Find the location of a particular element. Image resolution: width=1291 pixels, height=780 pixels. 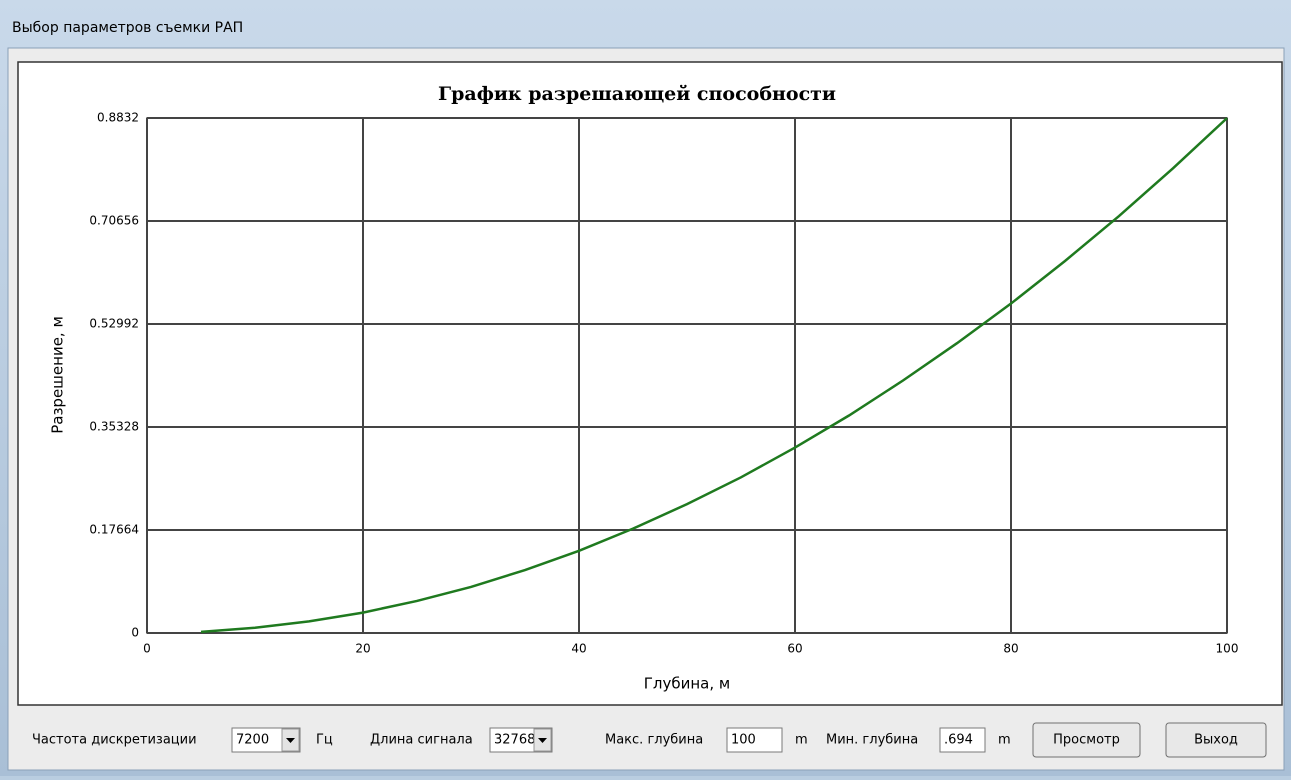

x-tick-label: 0 is located at coordinates (147, 649).